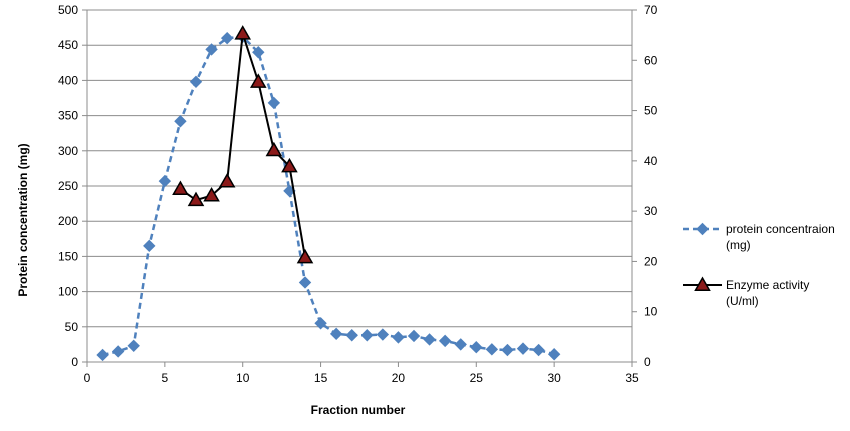  I want to click on y-tick-label: 0, so click(74, 362).